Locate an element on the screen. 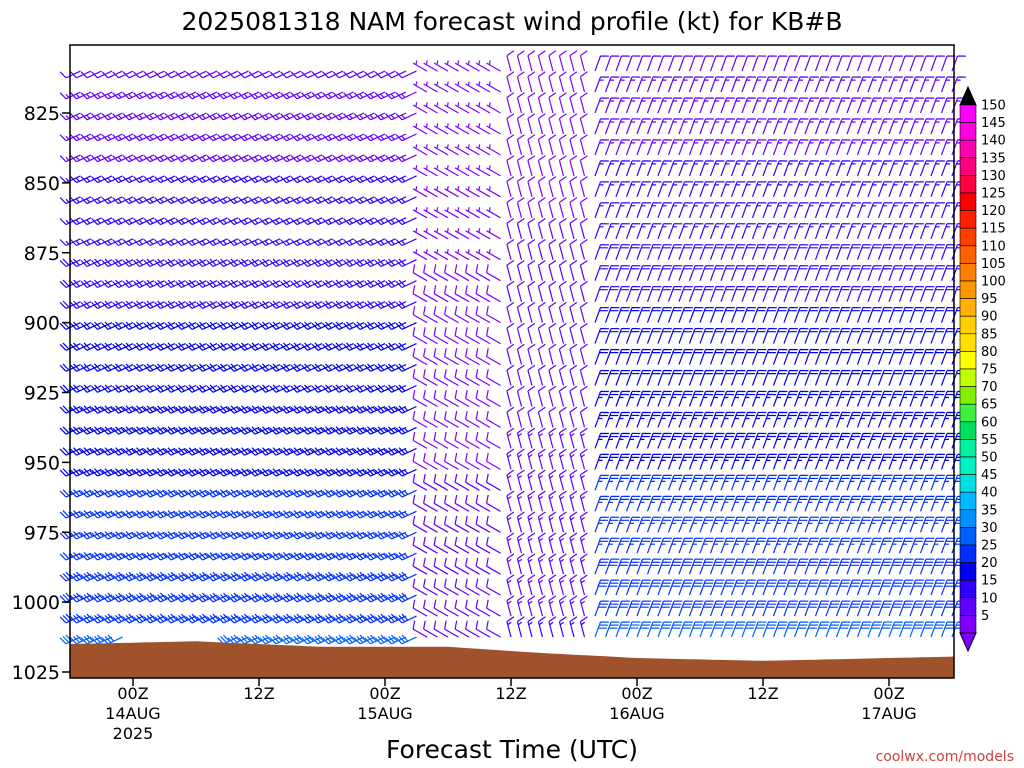  x-tick-label: 12Z is located at coordinates (762, 693).